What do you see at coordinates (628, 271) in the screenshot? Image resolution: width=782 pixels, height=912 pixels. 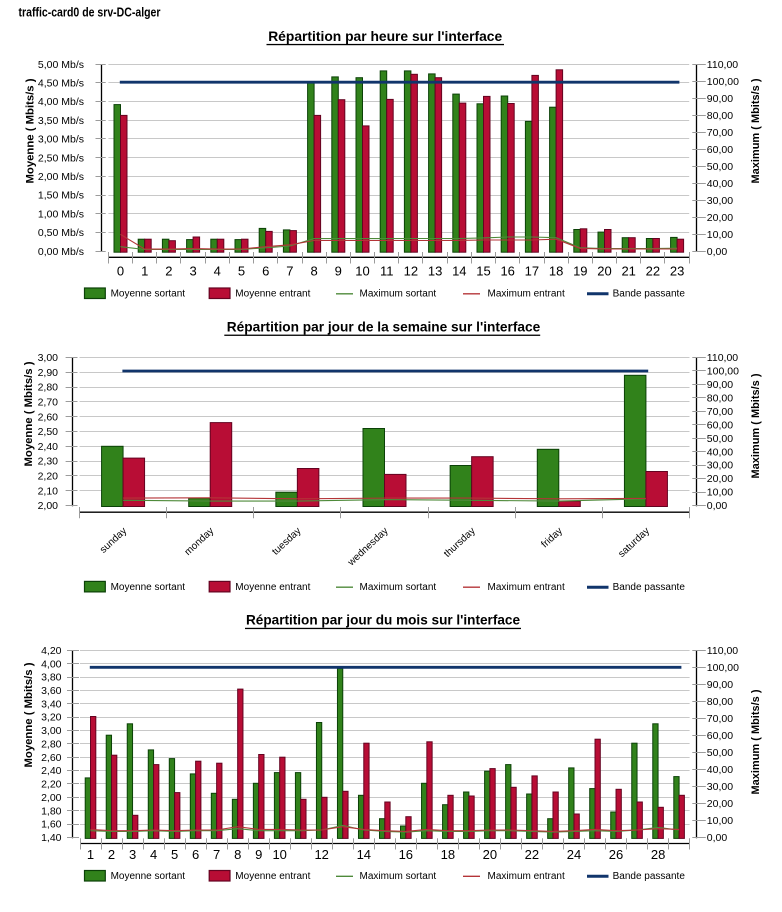 I see `svg-text: 21` at bounding box center [628, 271].